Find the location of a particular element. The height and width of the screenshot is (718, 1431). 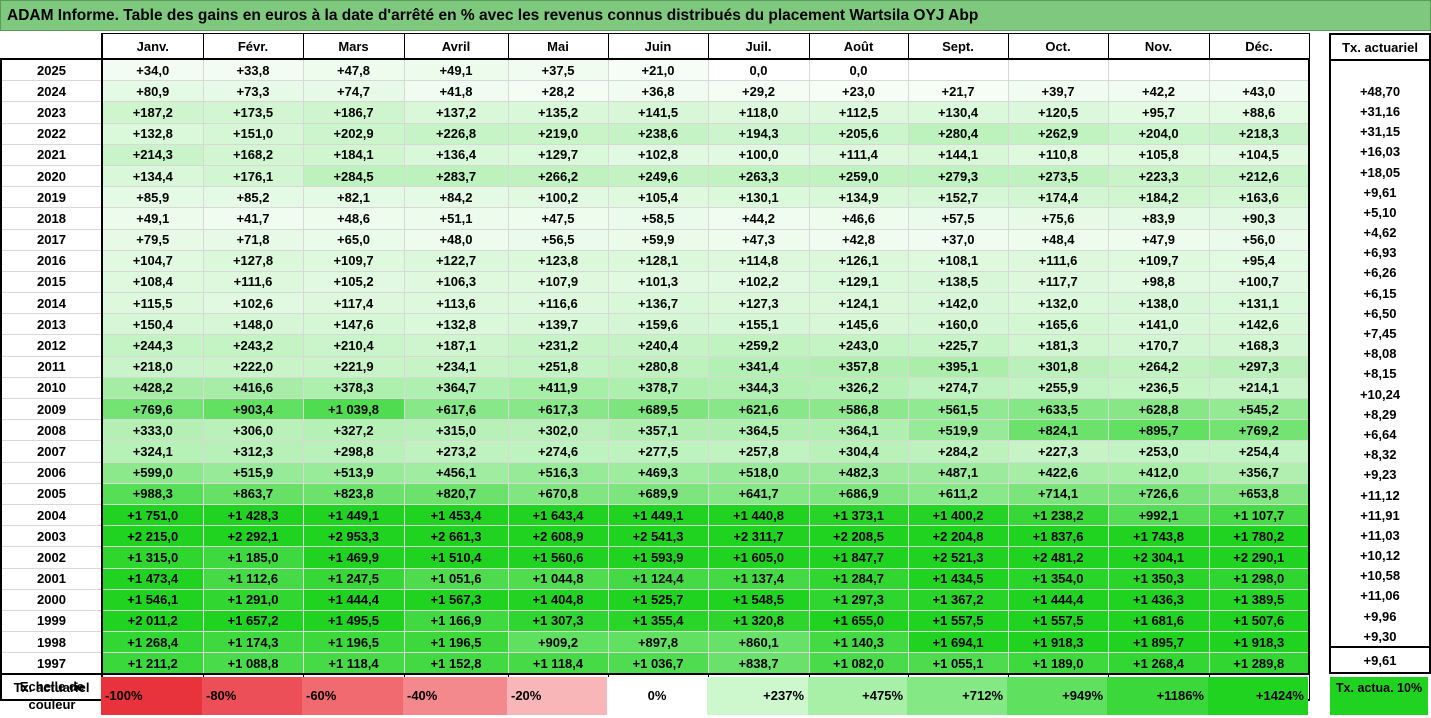

month-header: Mars is located at coordinates (353, 46).